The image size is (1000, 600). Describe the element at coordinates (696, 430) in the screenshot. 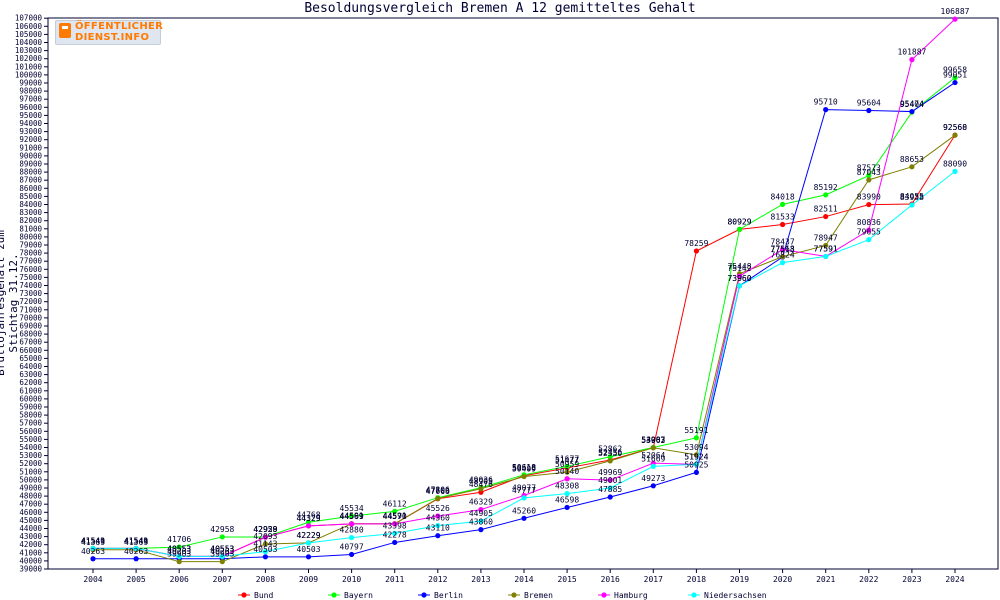

I see `data-label-bayern: 55191` at that location.